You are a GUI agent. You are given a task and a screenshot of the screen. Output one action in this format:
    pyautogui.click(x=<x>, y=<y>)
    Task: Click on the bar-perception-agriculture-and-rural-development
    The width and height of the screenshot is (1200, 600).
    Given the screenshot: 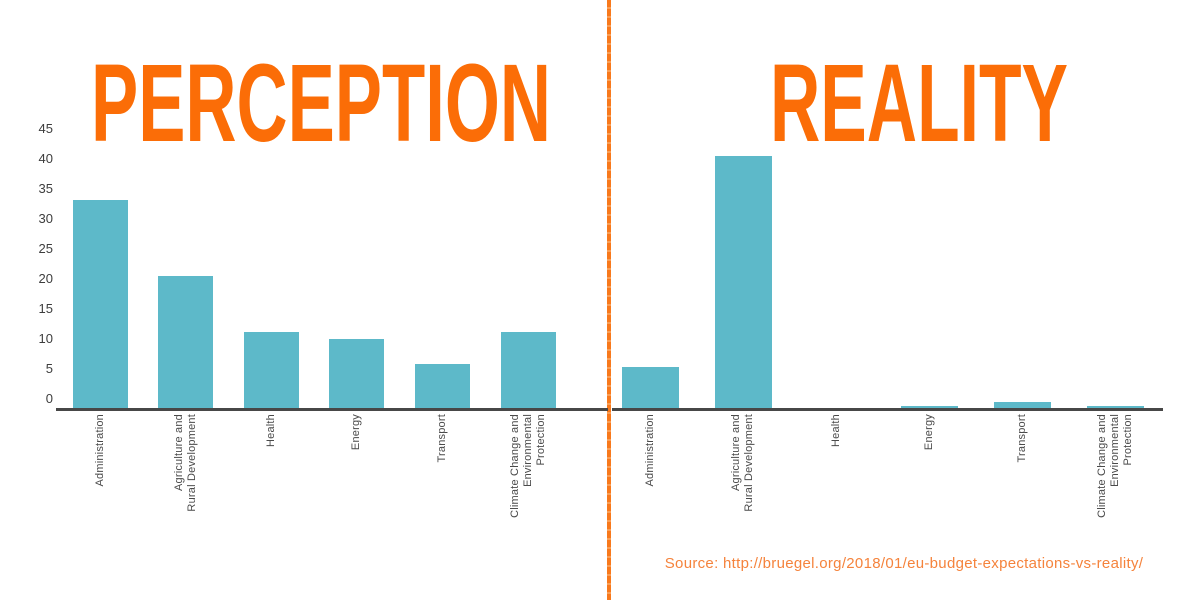 What is the action you would take?
    pyautogui.click(x=186, y=341)
    